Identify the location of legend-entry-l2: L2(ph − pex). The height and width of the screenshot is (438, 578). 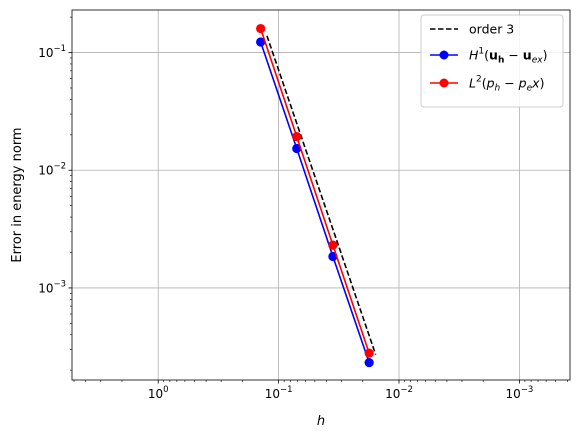
(487, 84).